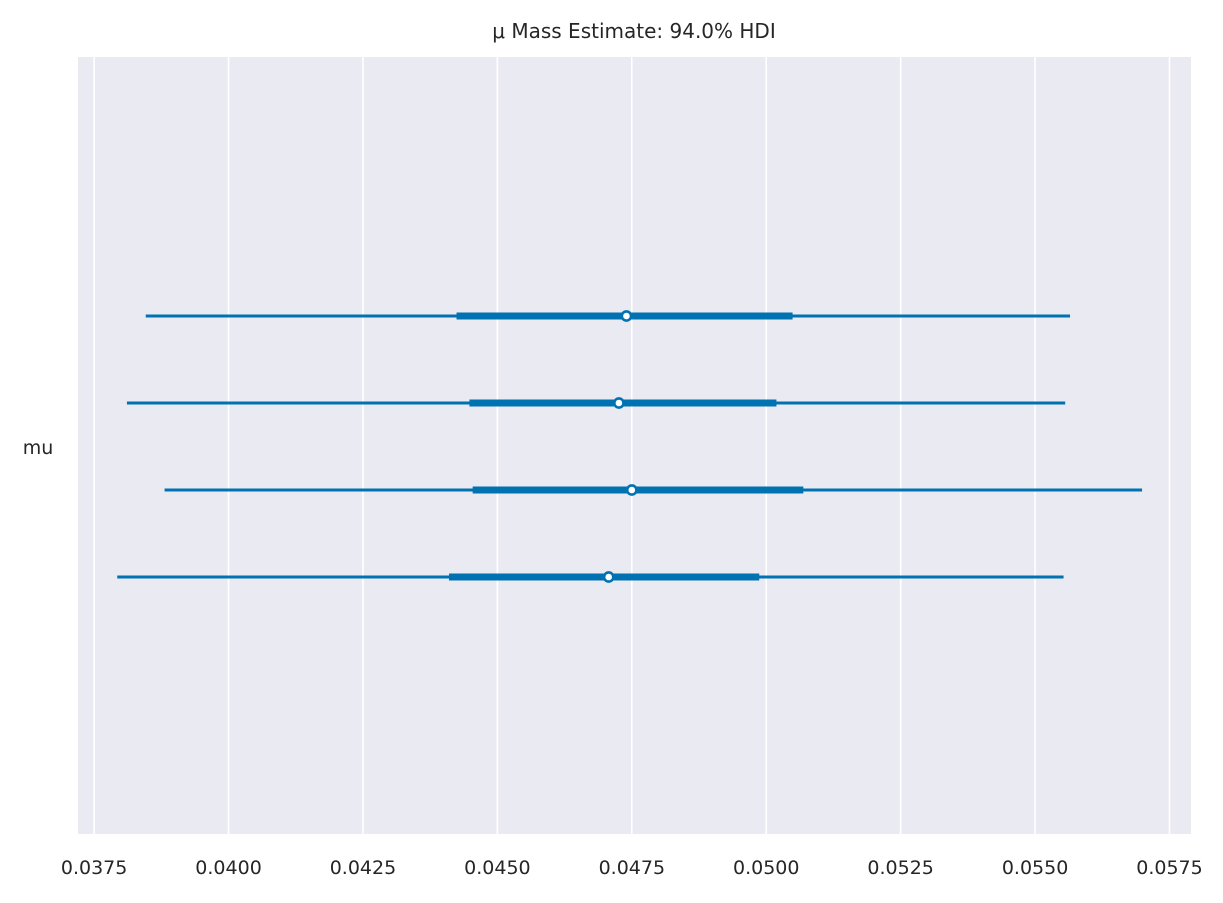 The width and height of the screenshot is (1223, 903). What do you see at coordinates (94, 868) in the screenshot?
I see `x-tick-label: 0.0375` at bounding box center [94, 868].